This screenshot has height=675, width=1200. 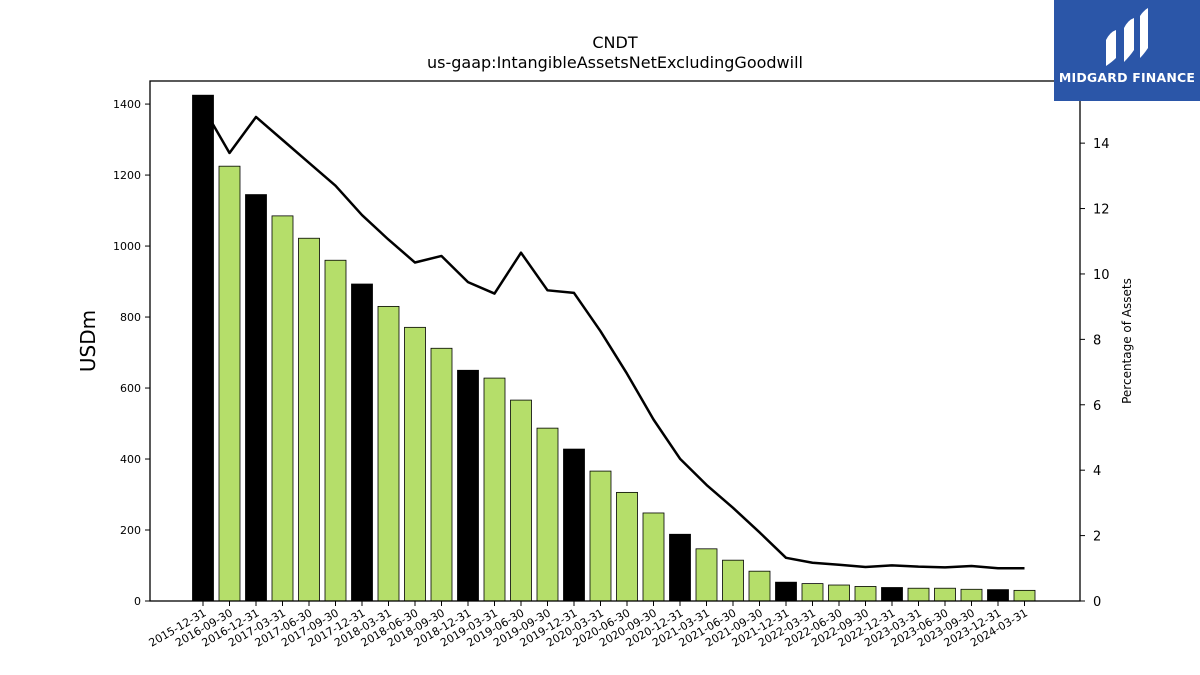 What do you see at coordinates (1097, 471) in the screenshot?
I see `y-tick-label-right: 4` at bounding box center [1097, 471].